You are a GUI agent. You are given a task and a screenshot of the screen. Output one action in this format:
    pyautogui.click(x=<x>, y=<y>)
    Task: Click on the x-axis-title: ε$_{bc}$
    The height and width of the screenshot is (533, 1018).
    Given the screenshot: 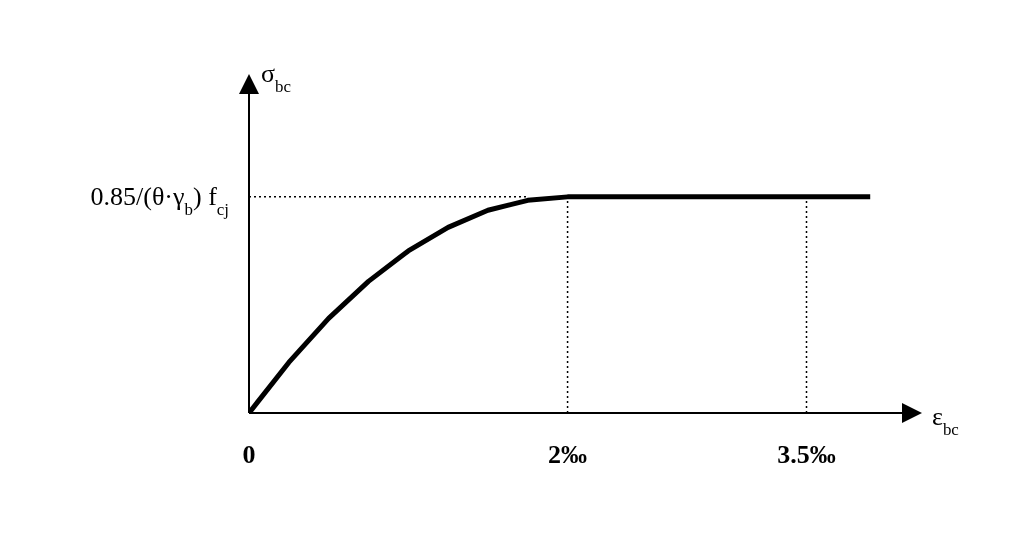 What is the action you would take?
    pyautogui.click(x=945, y=420)
    